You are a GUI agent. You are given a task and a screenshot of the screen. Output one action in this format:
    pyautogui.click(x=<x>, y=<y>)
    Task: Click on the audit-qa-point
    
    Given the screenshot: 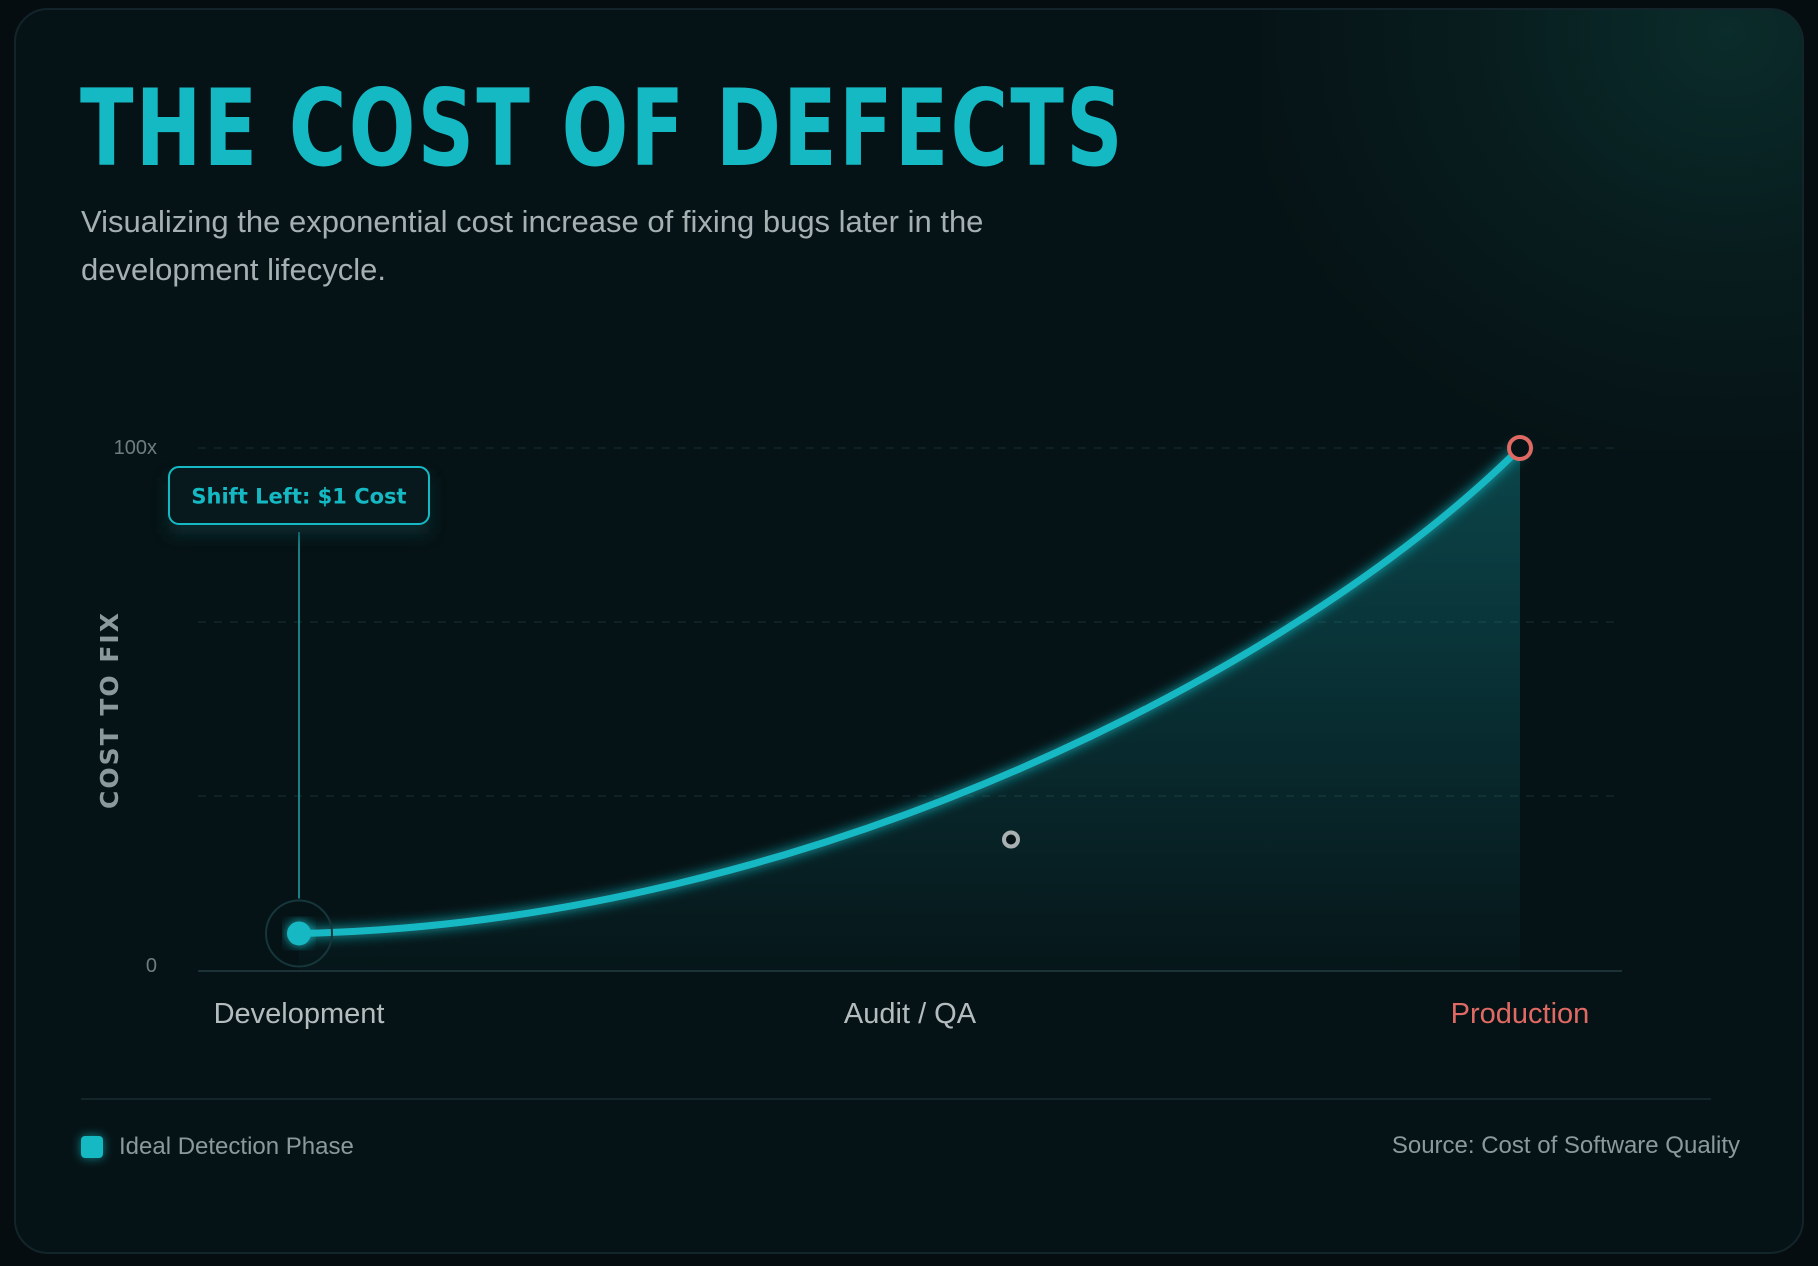 What is the action you would take?
    pyautogui.click(x=1011, y=839)
    